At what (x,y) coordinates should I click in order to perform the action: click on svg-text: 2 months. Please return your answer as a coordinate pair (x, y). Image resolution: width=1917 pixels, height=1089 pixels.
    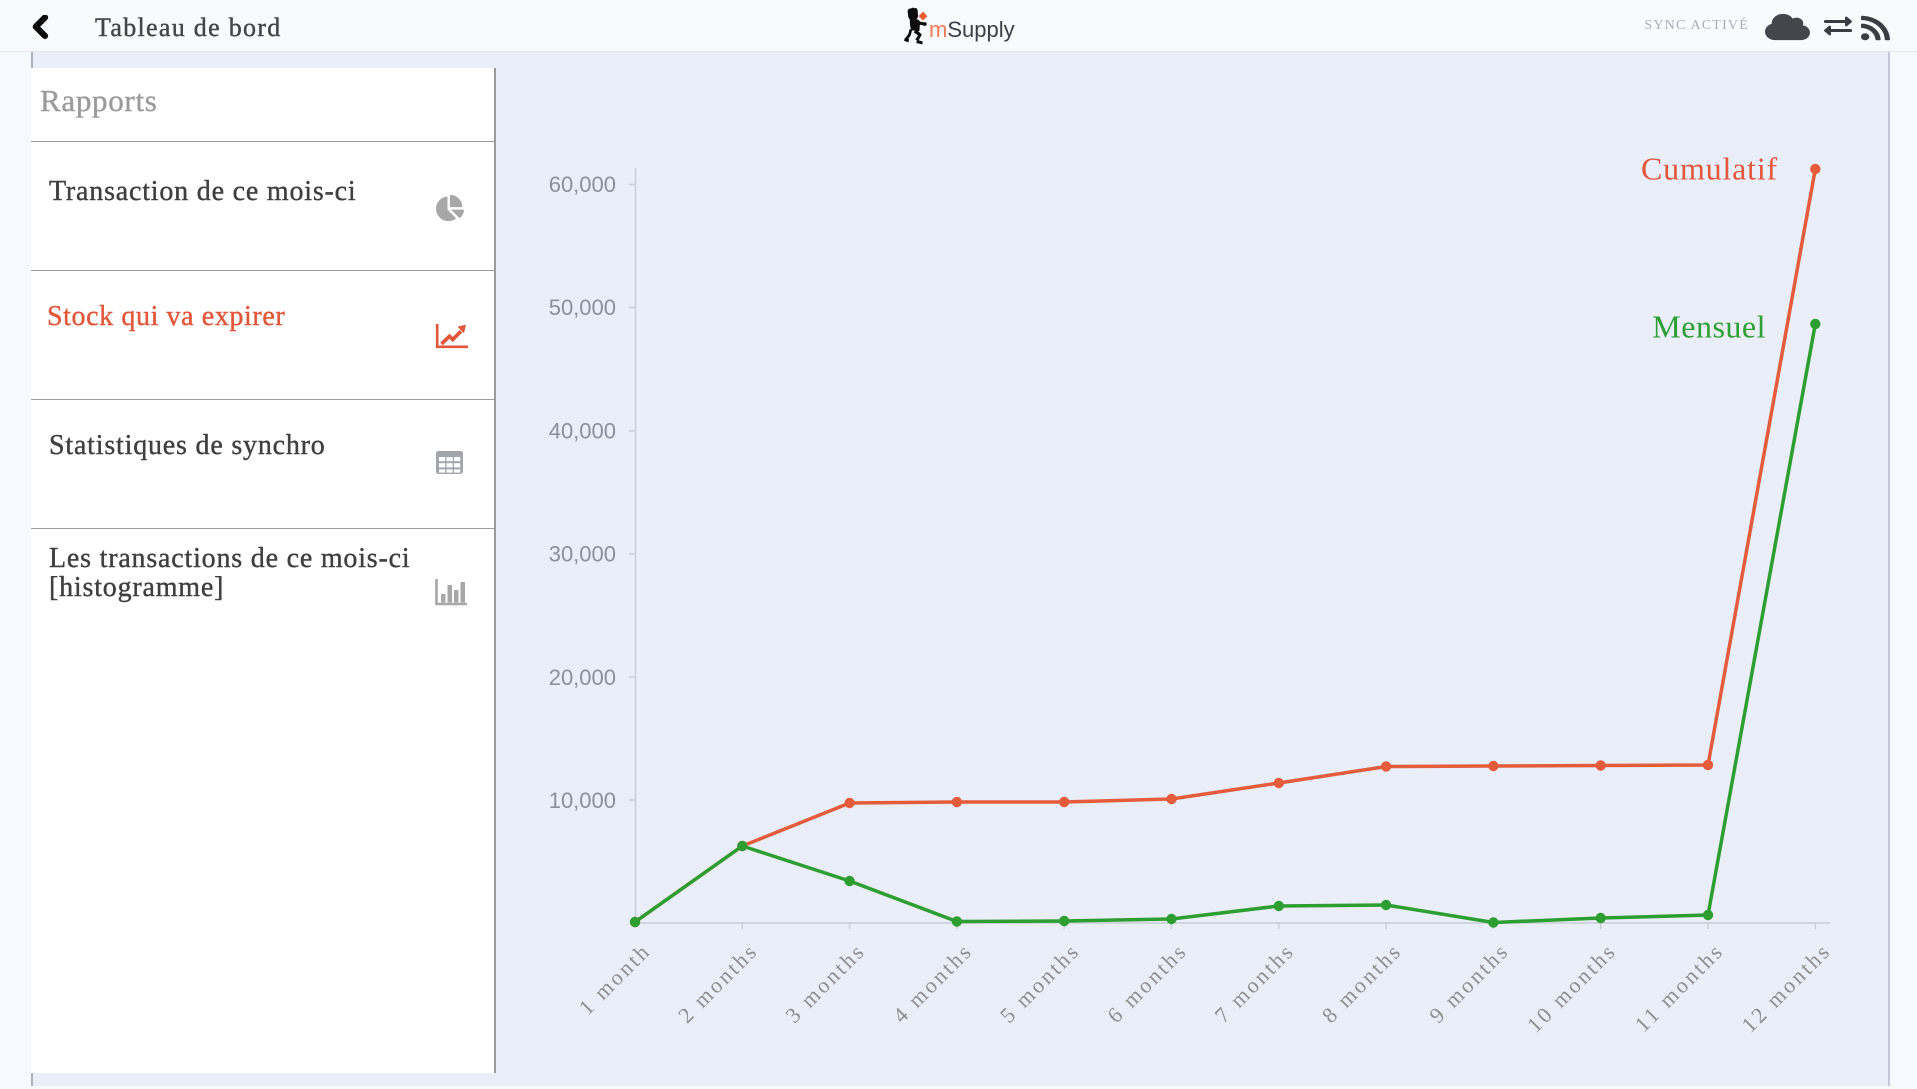
    Looking at the image, I should click on (718, 983).